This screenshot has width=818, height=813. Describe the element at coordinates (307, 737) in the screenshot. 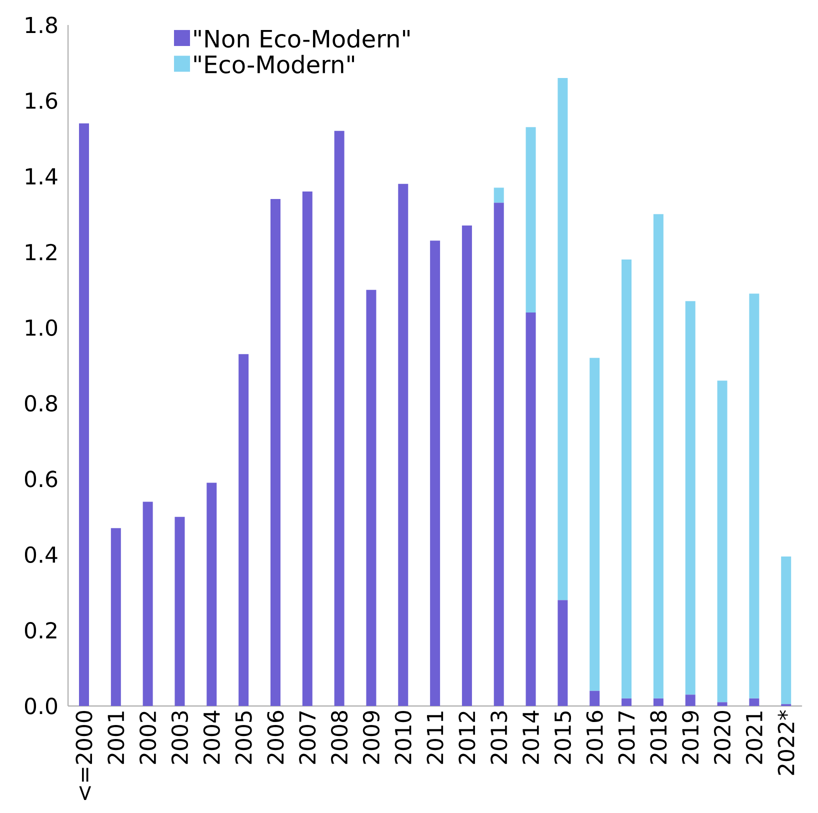

I see `x-tick-label: 2007` at that location.